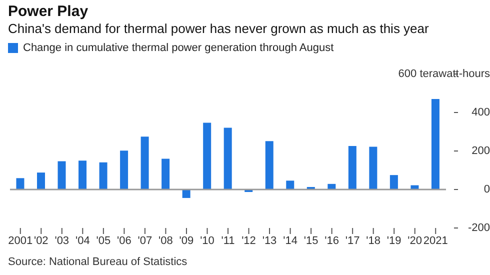  Describe the element at coordinates (218, 28) in the screenshot. I see `chart-subtitle: China's demand for thermal power has never grown as much as this year` at that location.